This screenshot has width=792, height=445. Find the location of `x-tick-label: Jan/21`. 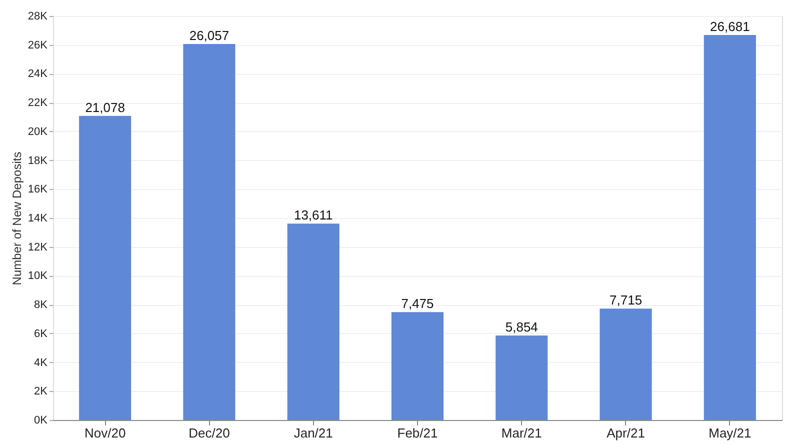

x-tick-label: Jan/21 is located at coordinates (313, 433).